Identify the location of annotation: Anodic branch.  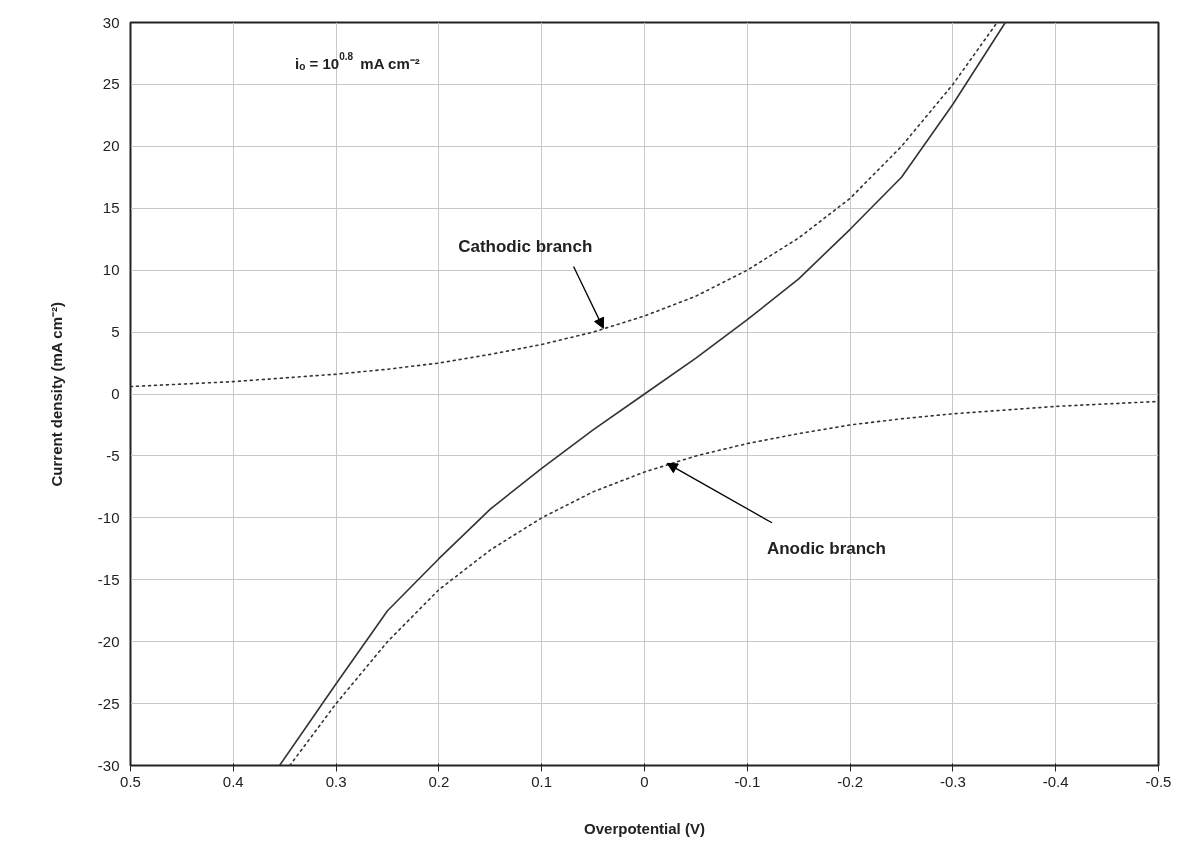
(826, 549).